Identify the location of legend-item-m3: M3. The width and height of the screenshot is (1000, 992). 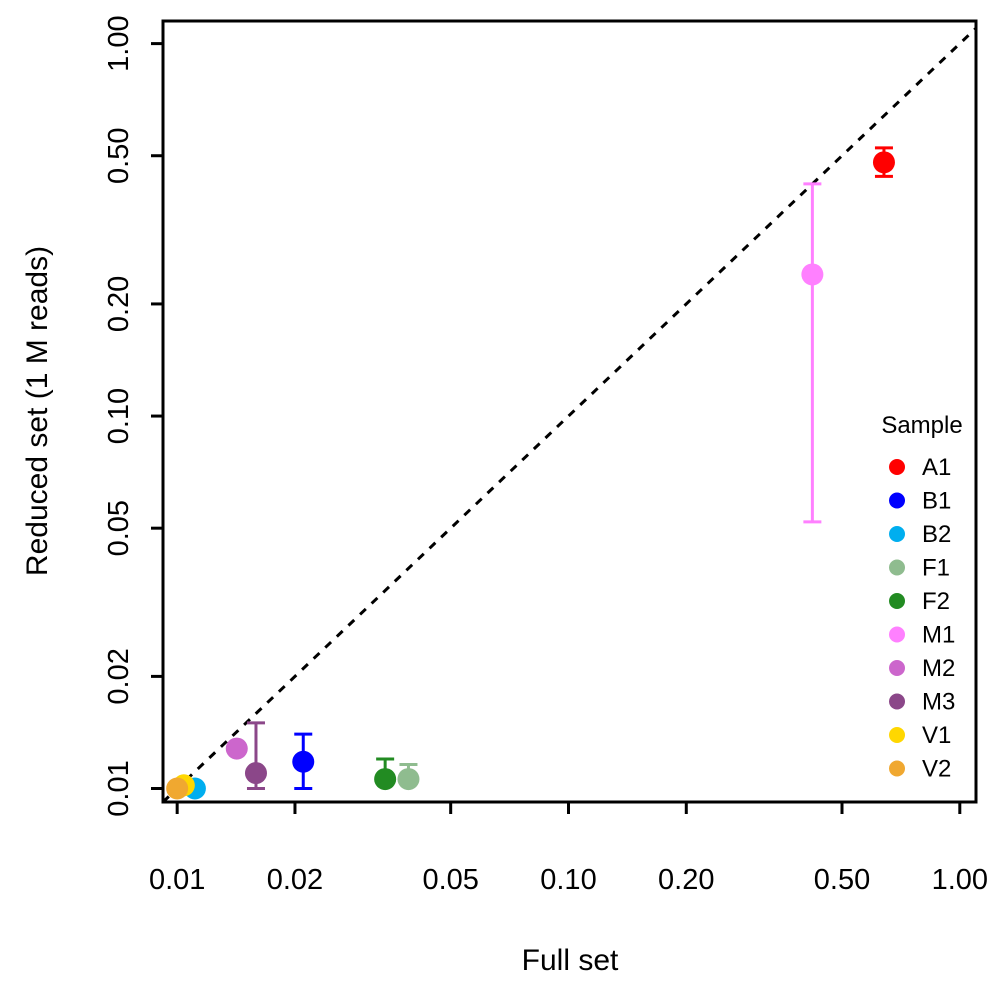
(922, 702).